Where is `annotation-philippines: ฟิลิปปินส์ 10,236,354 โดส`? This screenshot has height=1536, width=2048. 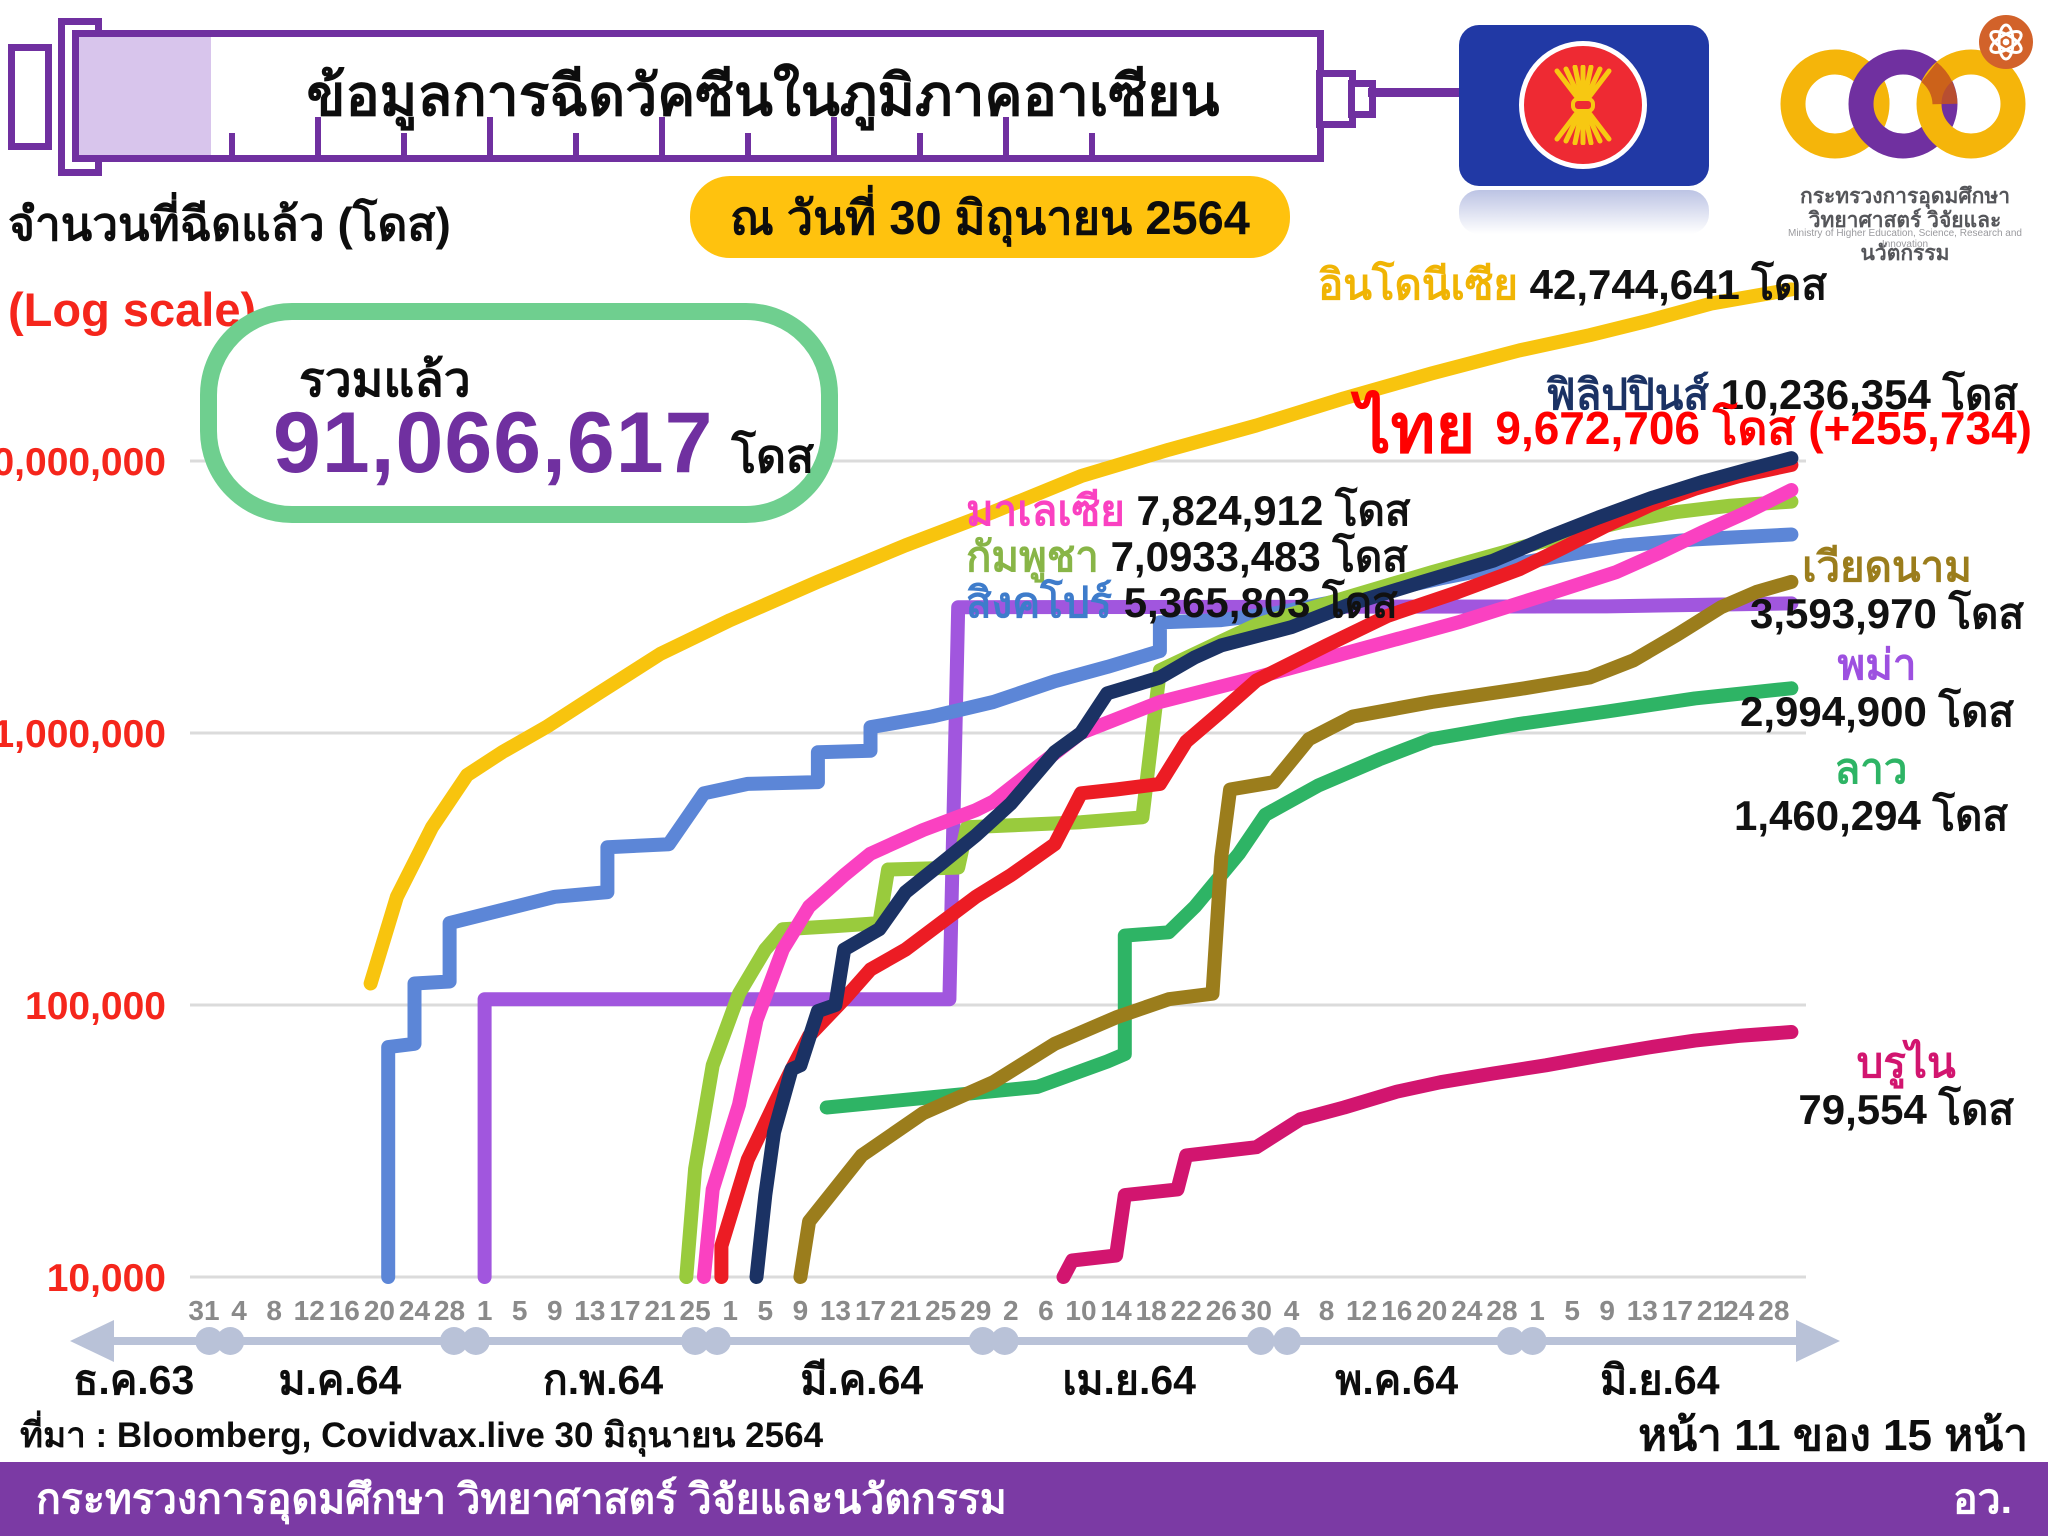 annotation-philippines: ฟิลิปปินส์ 10,236,354 โดส is located at coordinates (1781, 394).